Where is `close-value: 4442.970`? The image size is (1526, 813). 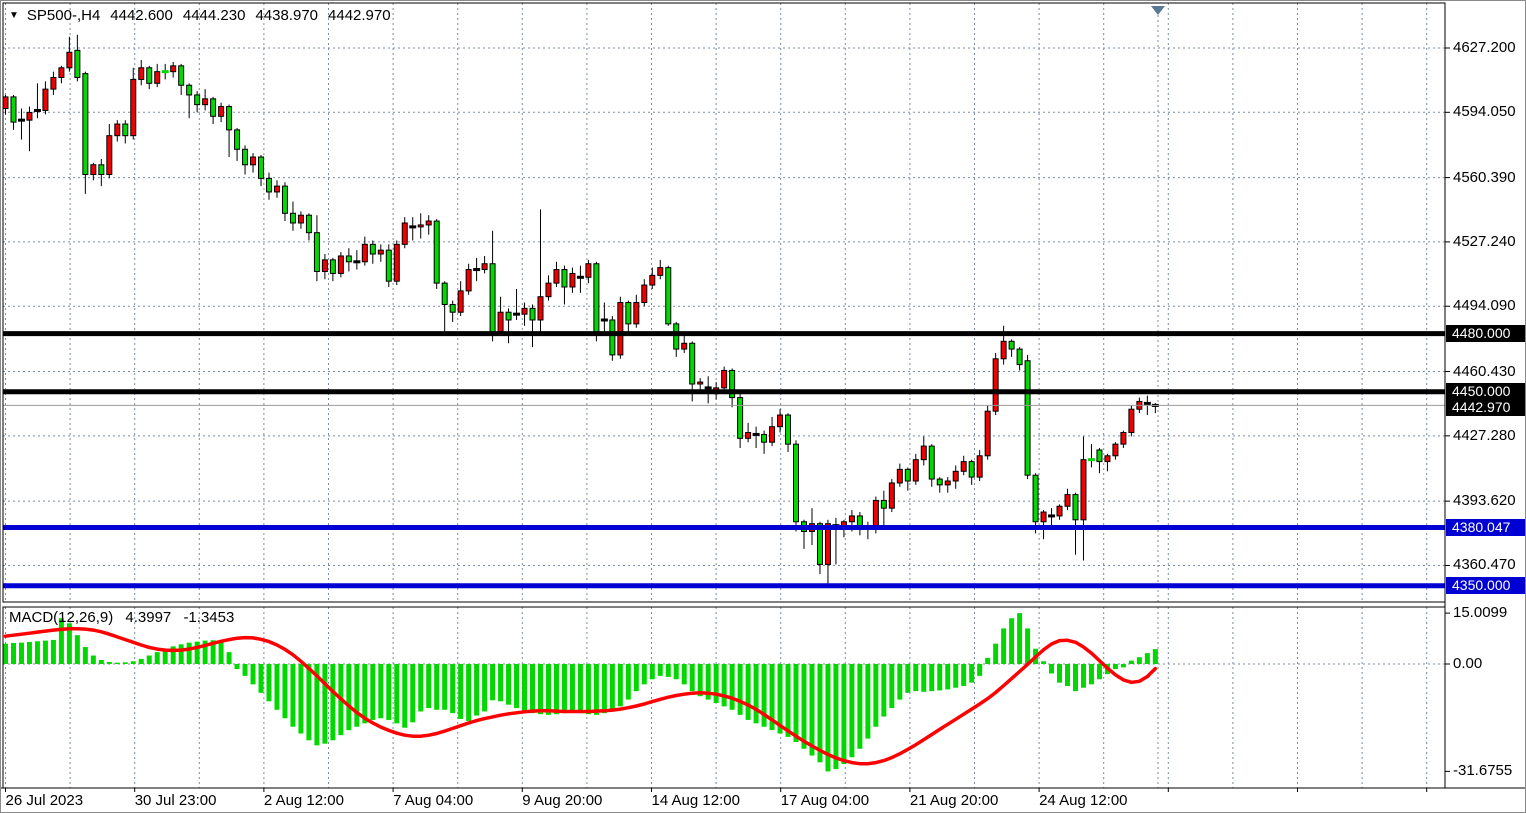
close-value: 4442.970 is located at coordinates (359, 15).